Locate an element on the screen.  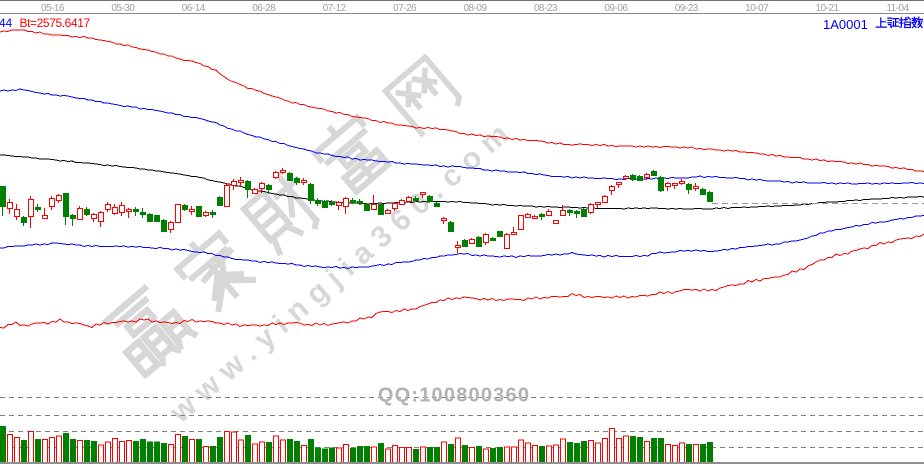
svg-text: 06-14 is located at coordinates (194, 8).